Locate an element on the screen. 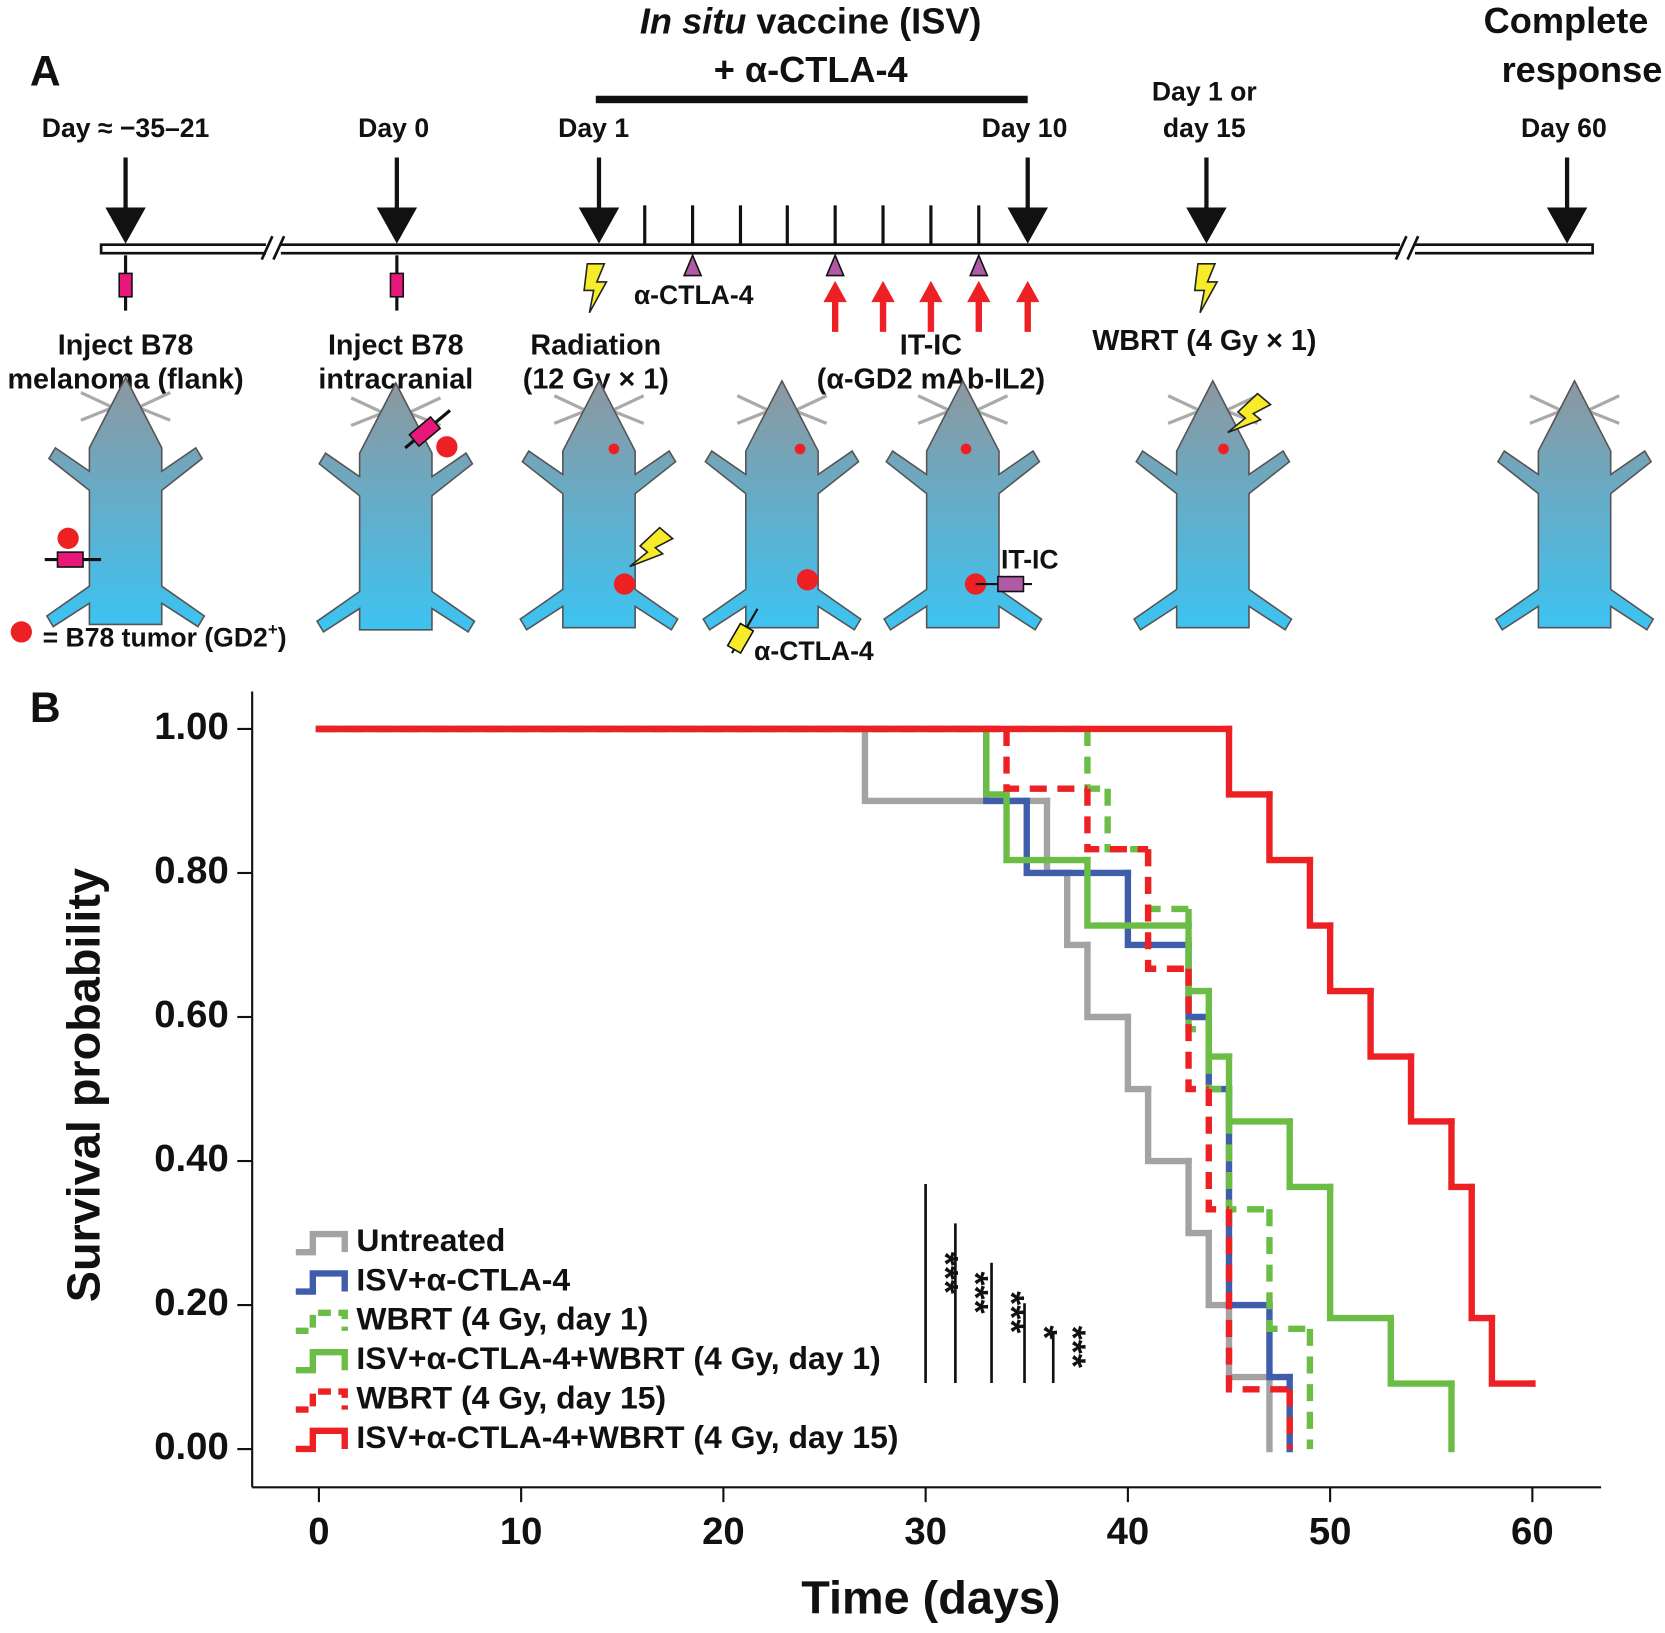  day-label: Day ≈ −35–21 is located at coordinates (126, 128).